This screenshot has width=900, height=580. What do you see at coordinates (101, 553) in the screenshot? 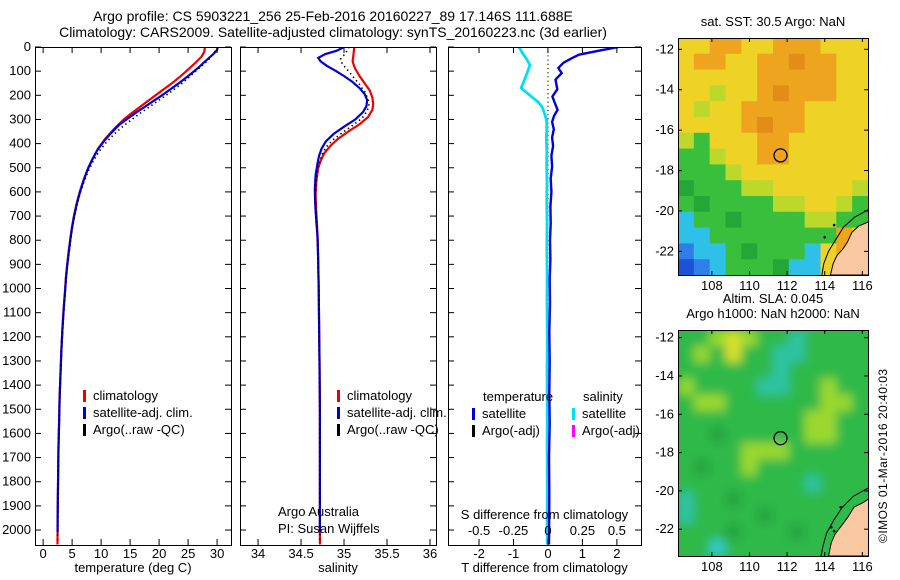
I see `tick-label: 10` at bounding box center [101, 553].